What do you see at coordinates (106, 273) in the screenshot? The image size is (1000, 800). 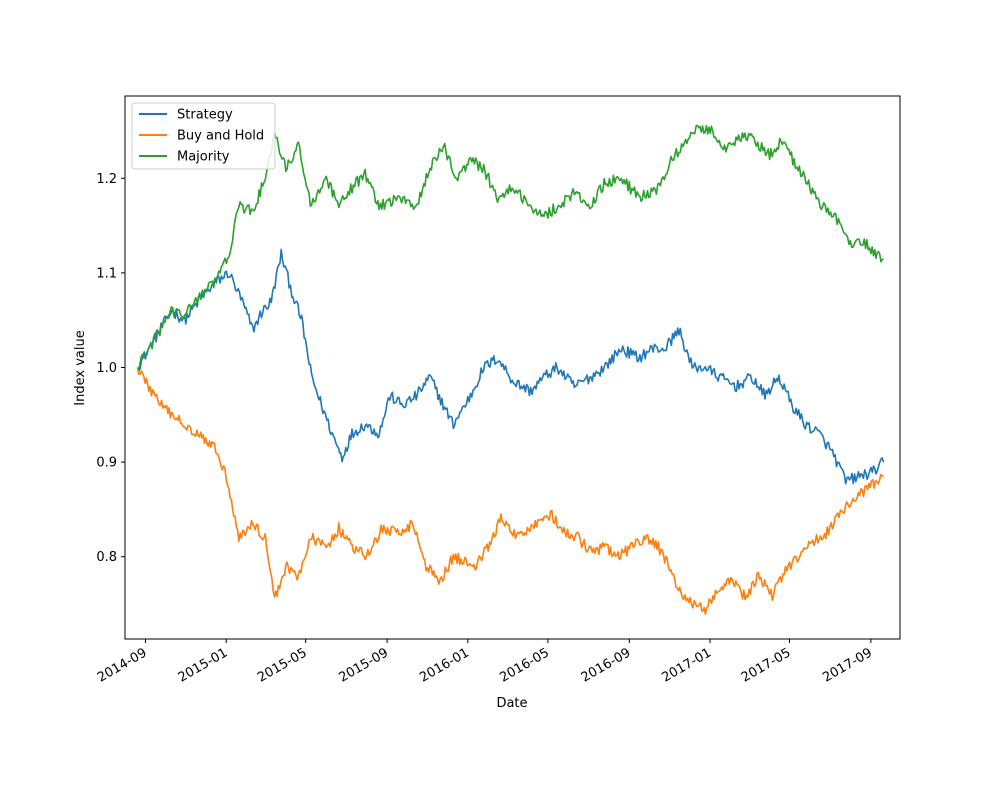 I see `y-tick-label: 1.1` at bounding box center [106, 273].